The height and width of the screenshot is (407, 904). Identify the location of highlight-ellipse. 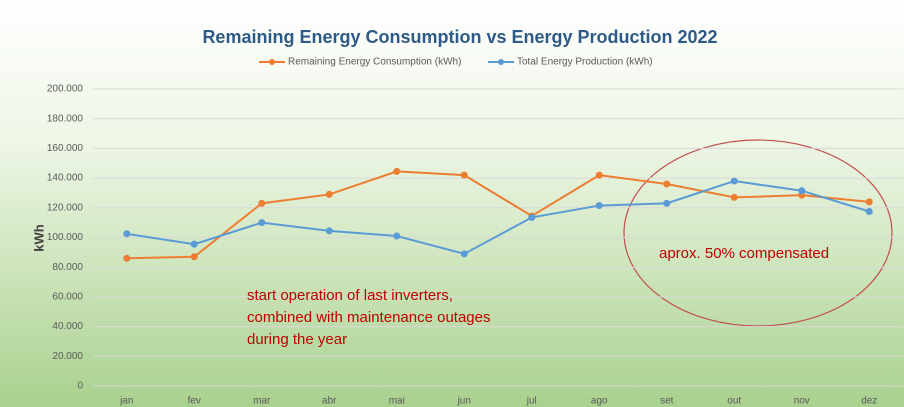
(758, 233).